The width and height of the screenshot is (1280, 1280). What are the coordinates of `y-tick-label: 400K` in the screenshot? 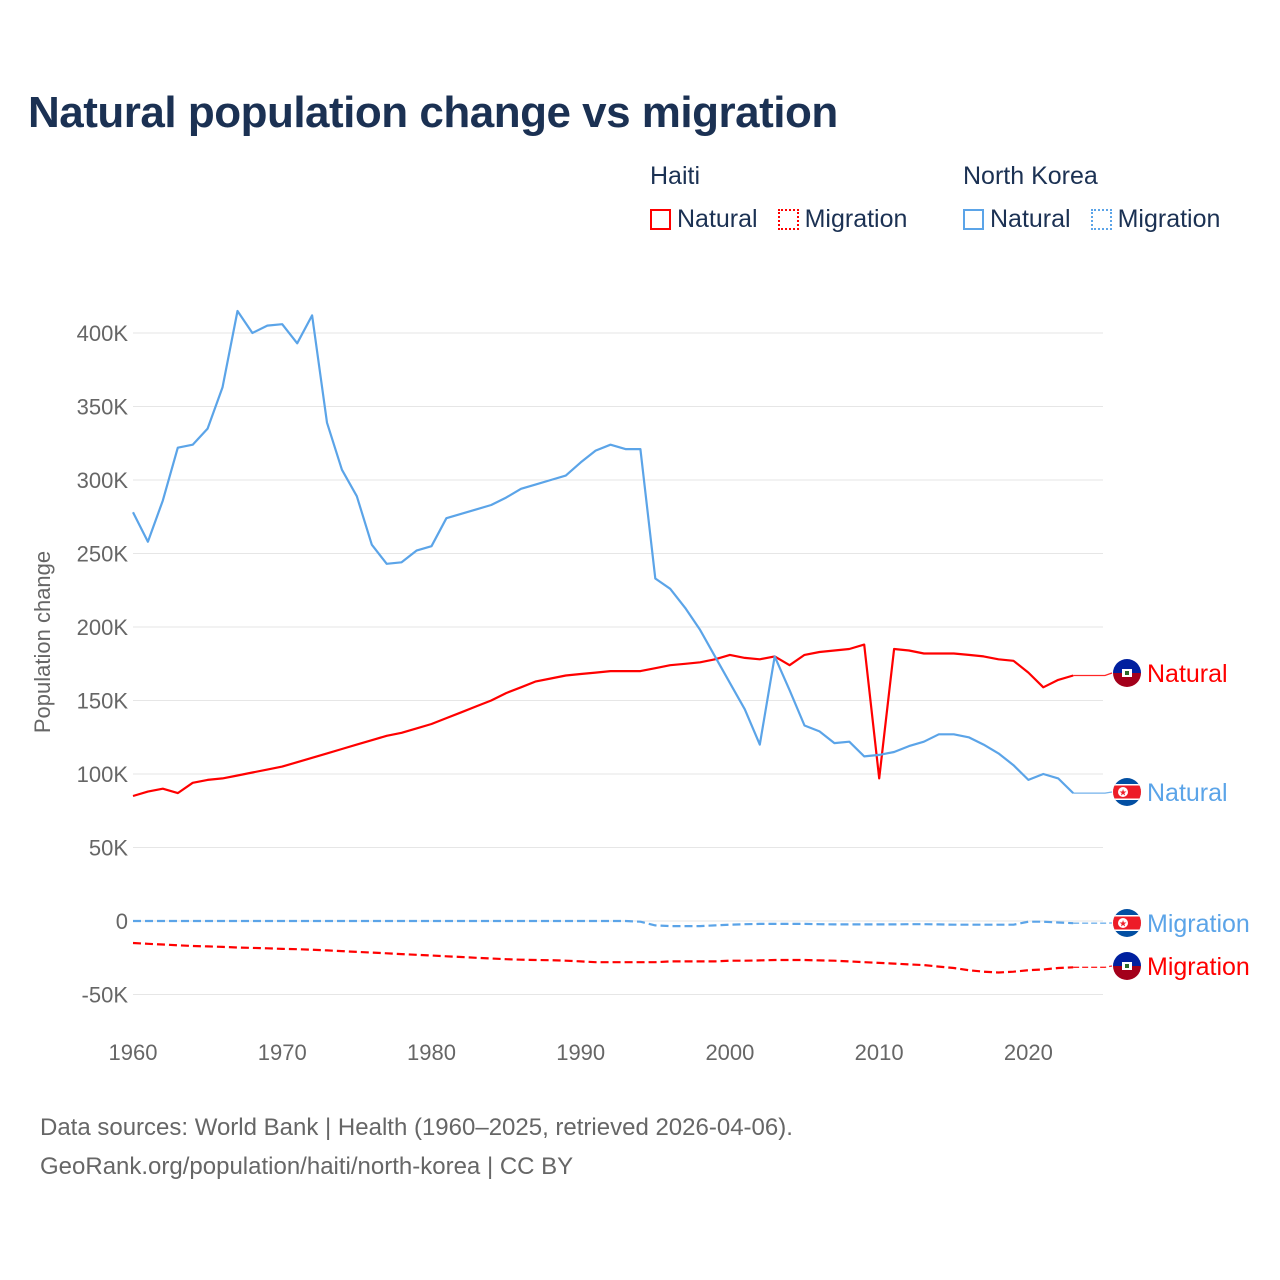 It's located at (103, 333).